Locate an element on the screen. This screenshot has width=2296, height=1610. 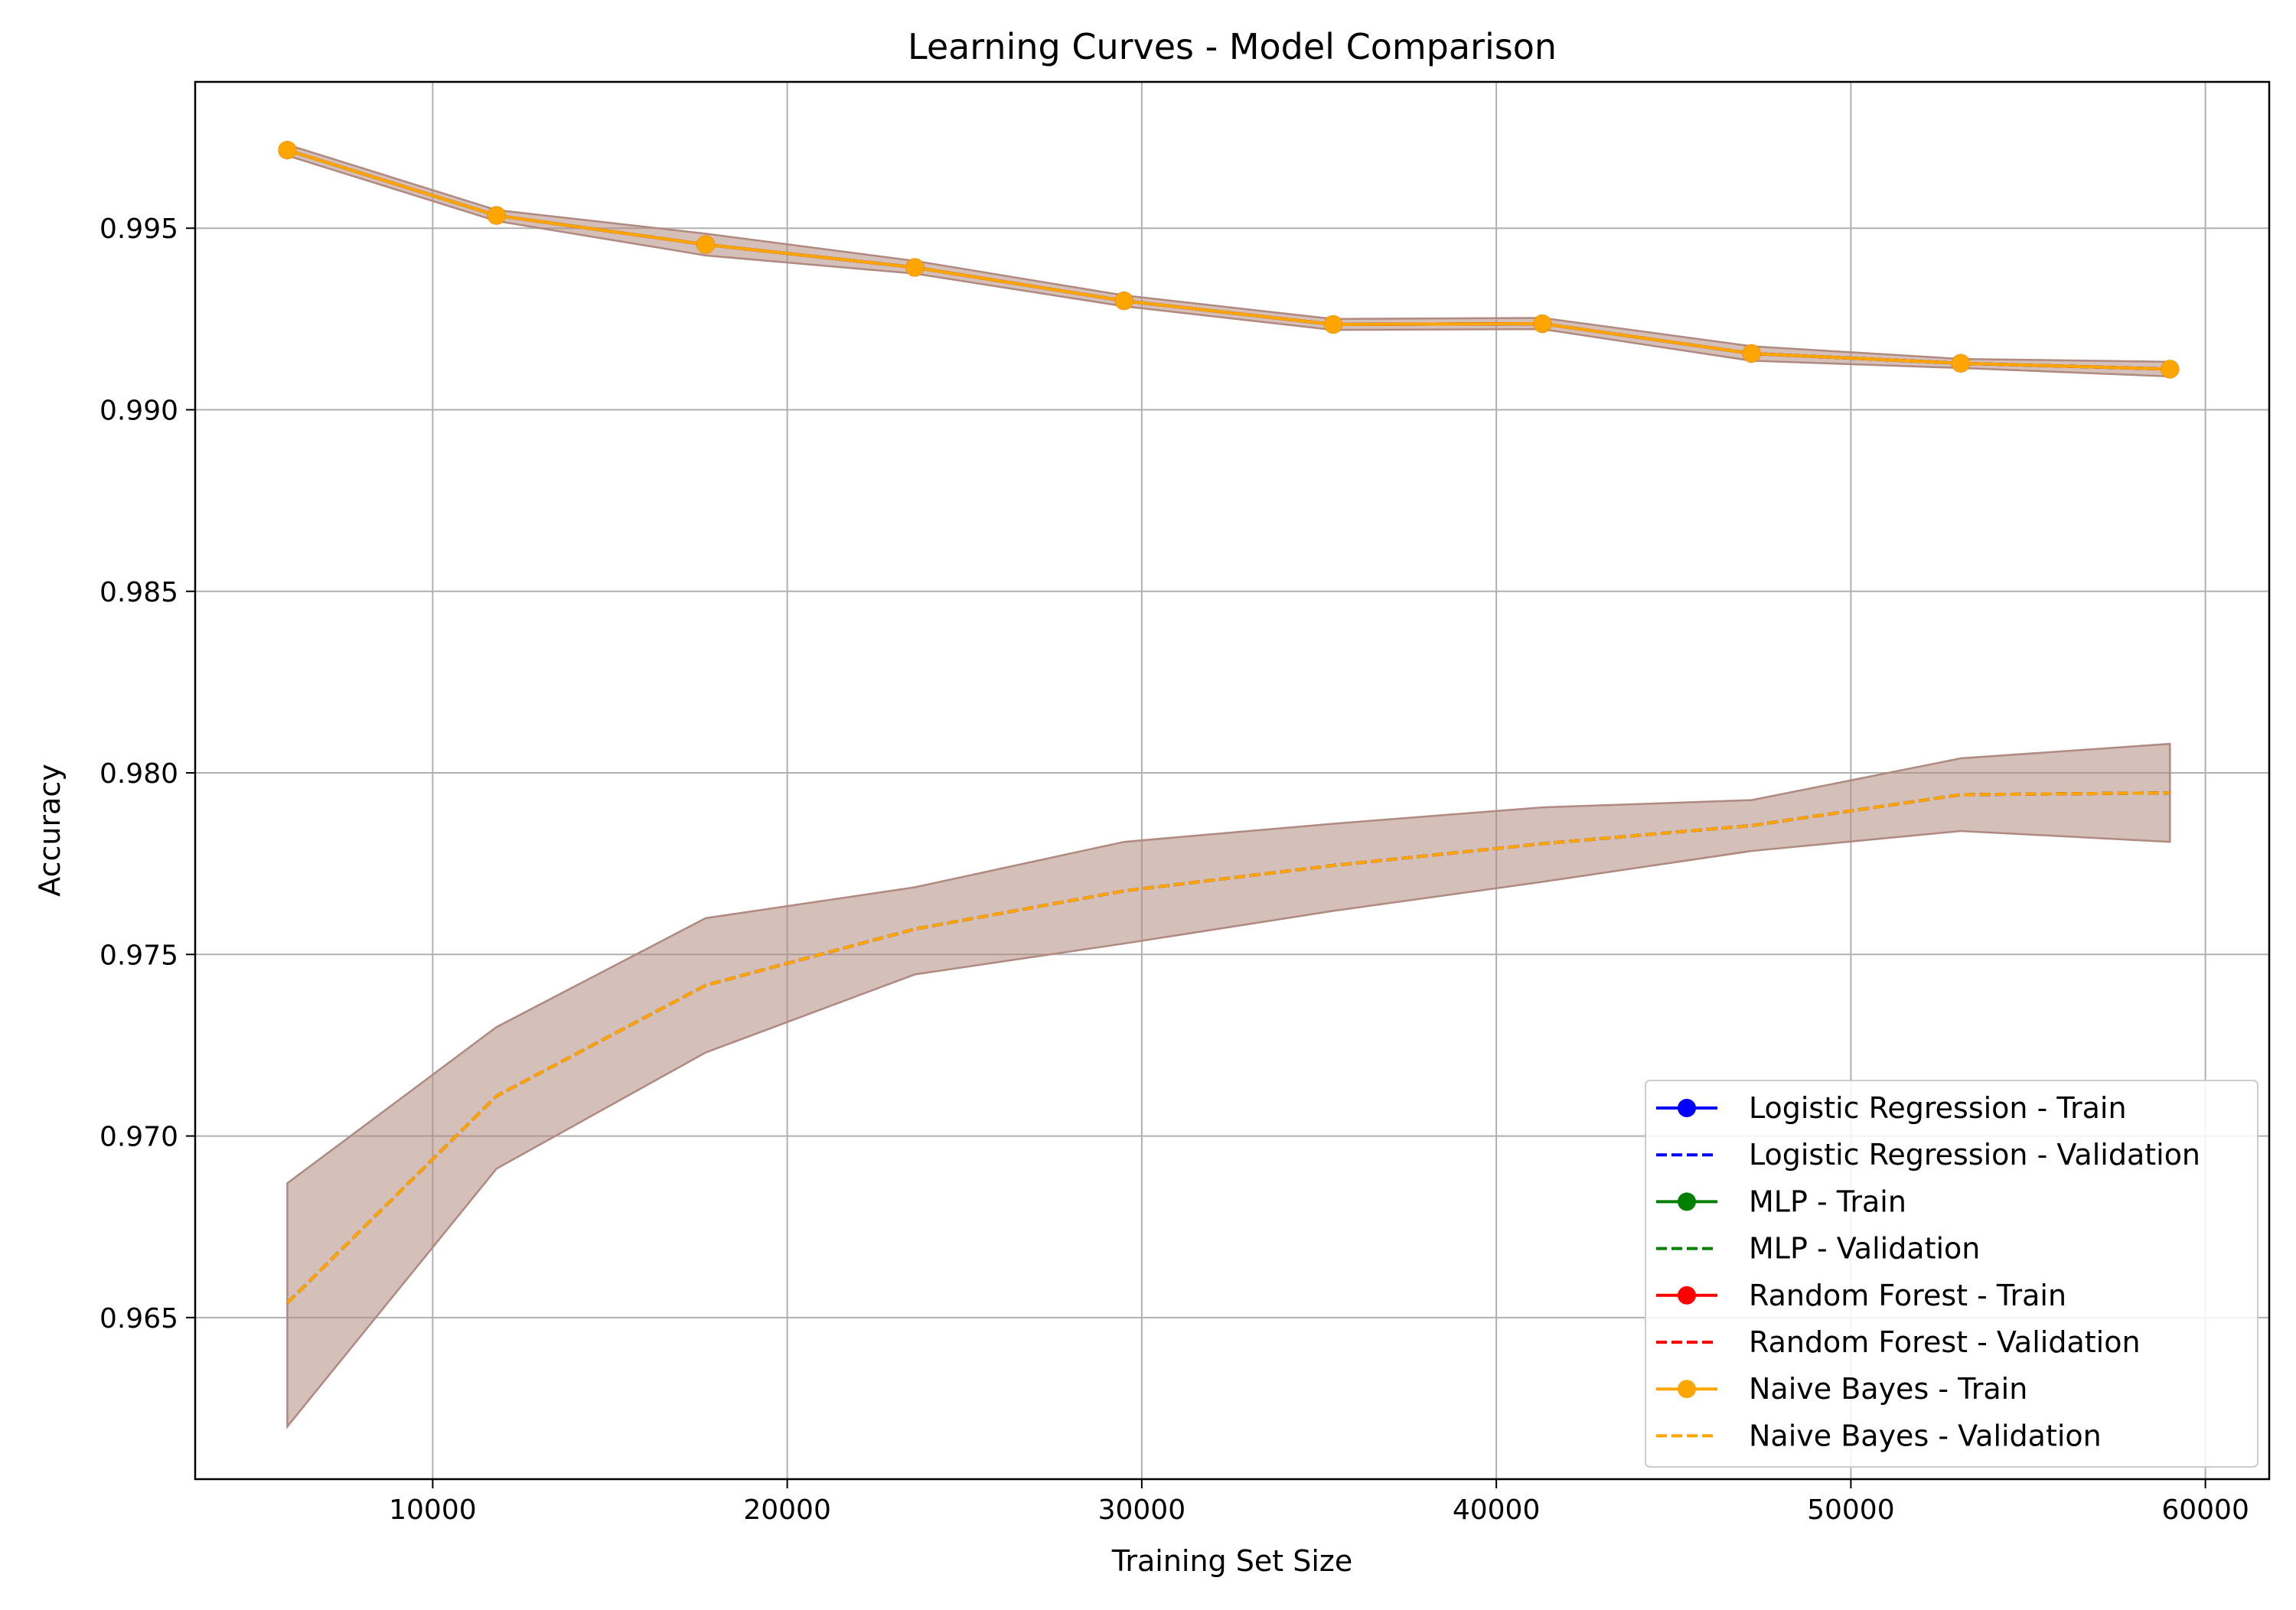
legend-box is located at coordinates (1951, 1274).